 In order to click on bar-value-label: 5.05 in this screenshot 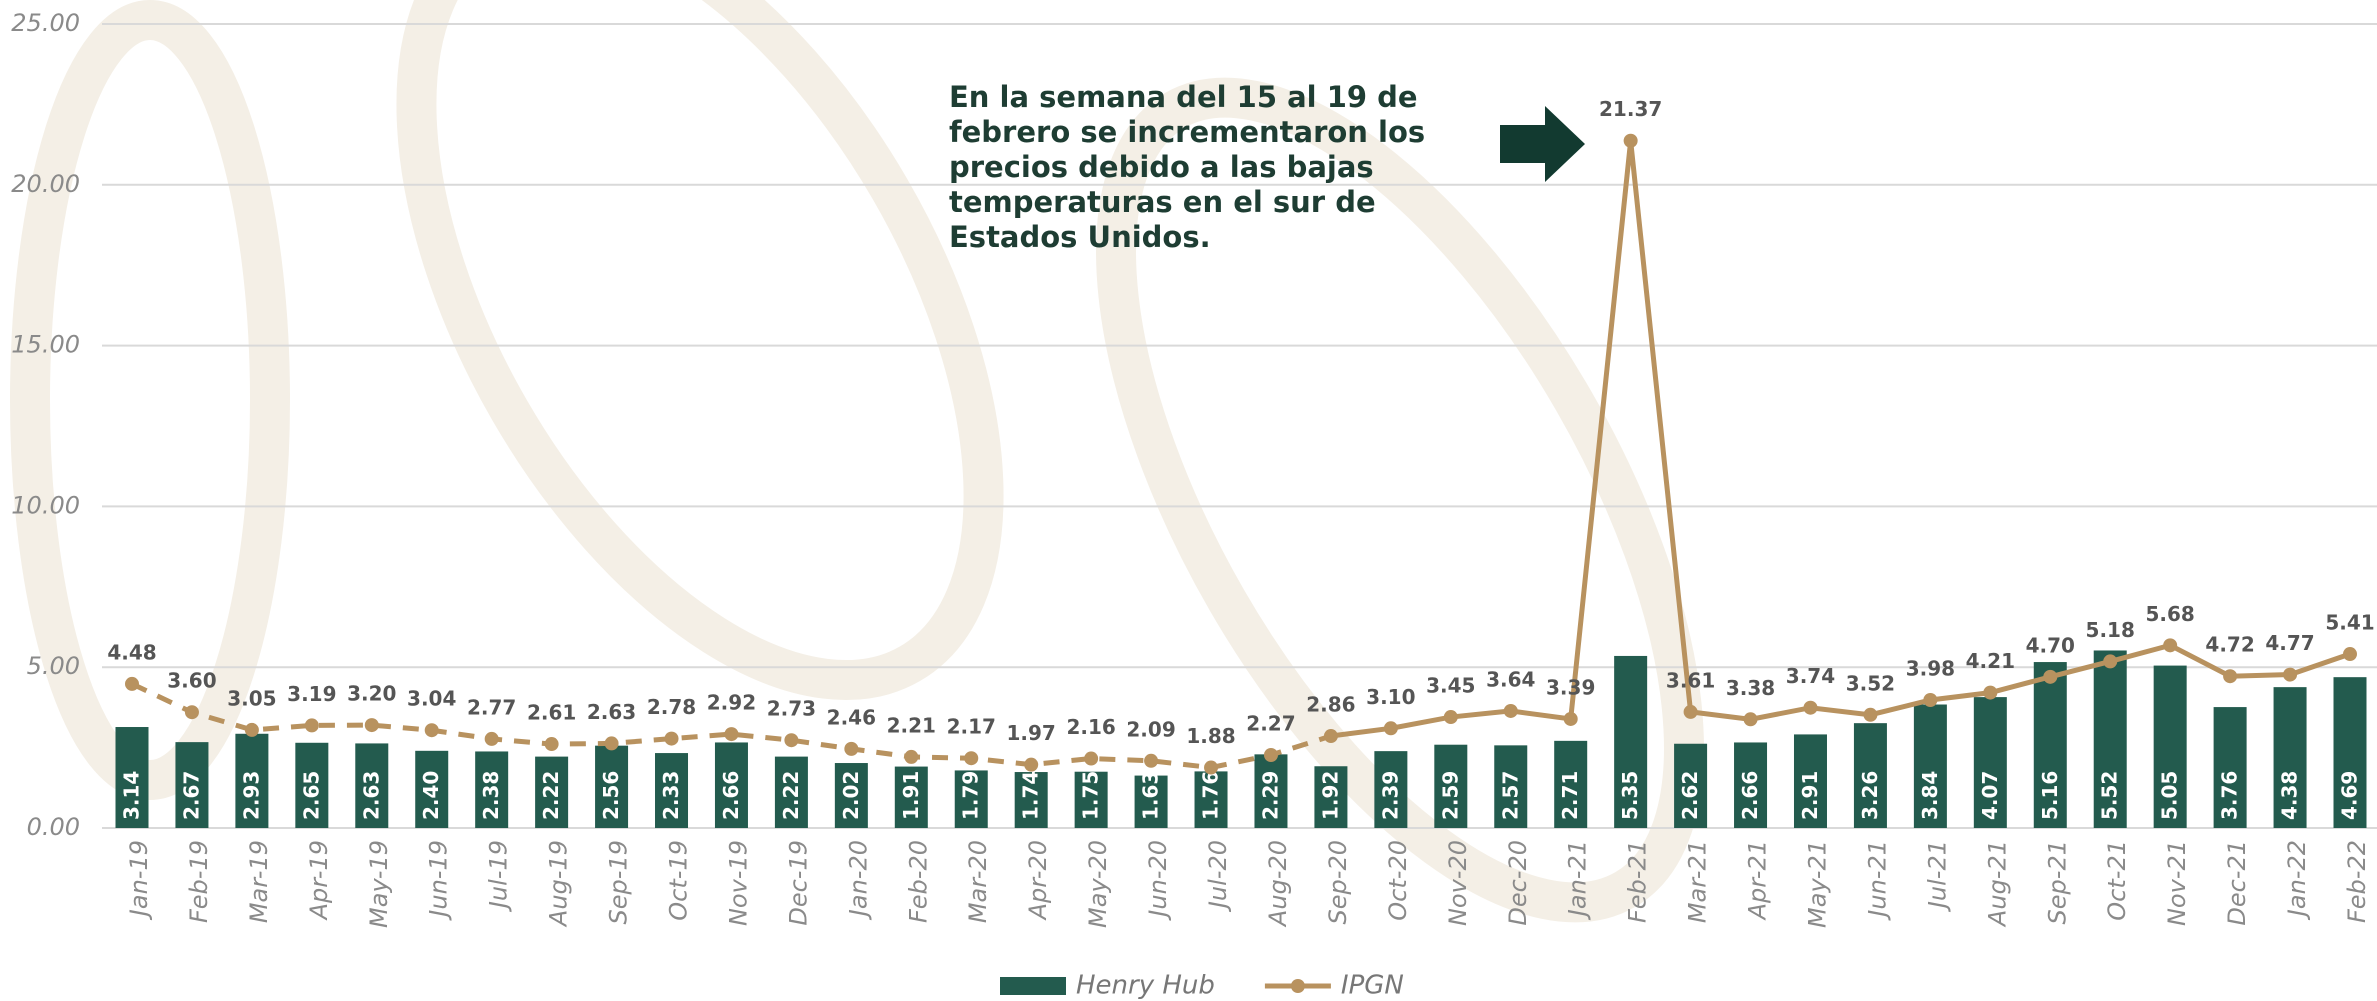, I will do `click(2170, 795)`.